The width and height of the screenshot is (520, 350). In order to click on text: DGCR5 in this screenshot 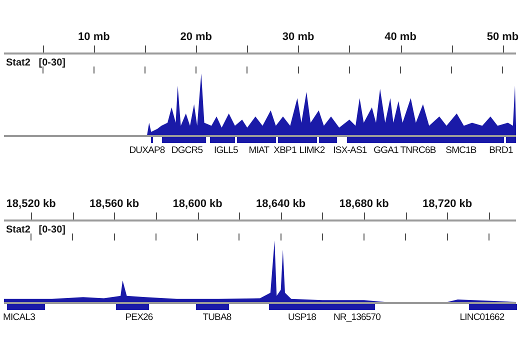, I will do `click(187, 150)`.